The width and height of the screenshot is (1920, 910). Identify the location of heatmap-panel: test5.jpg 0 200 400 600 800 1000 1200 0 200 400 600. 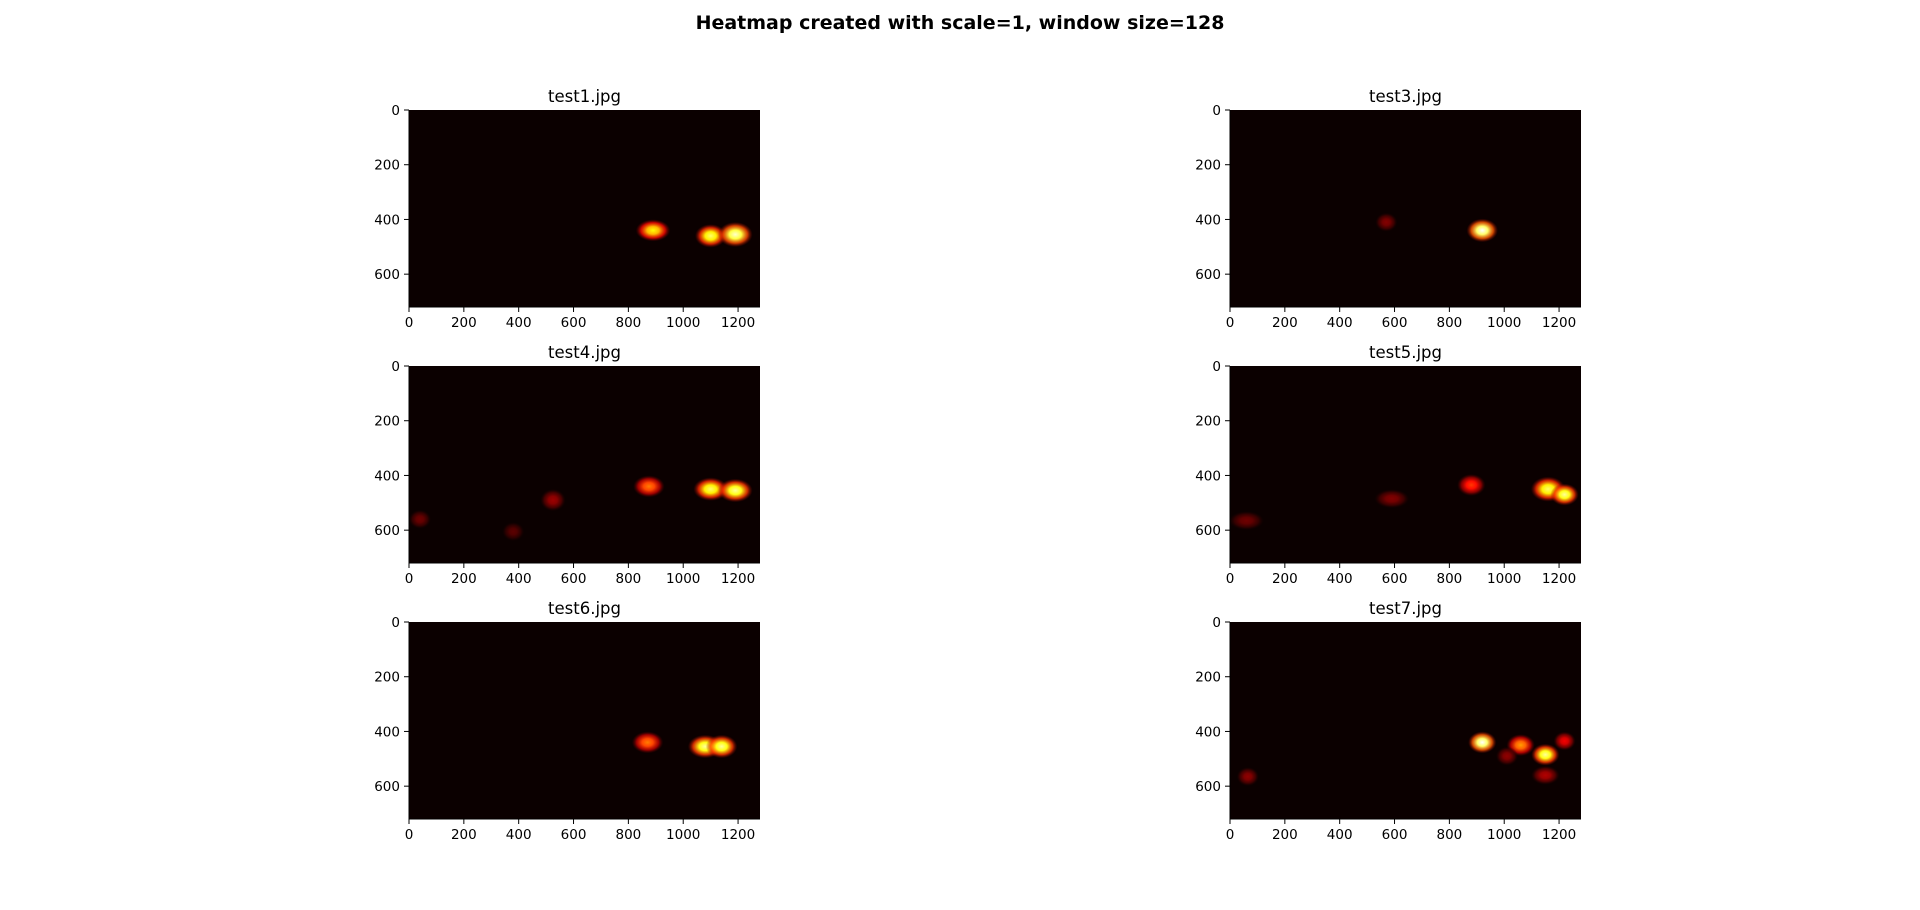
(1388, 465).